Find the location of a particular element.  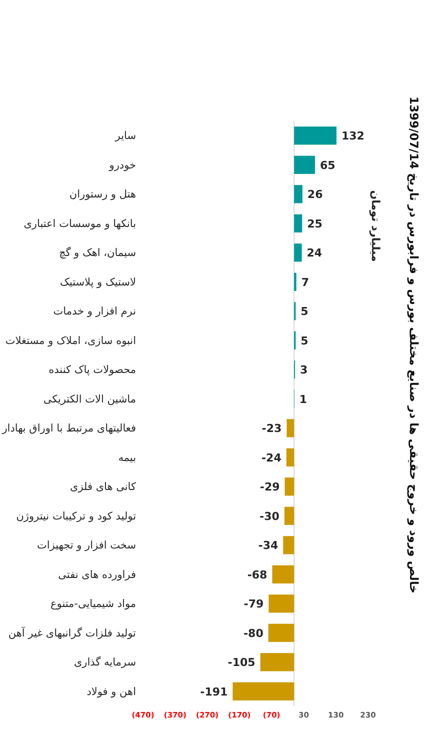

y-tick-label: بانکها و موسسات اعتباری is located at coordinates (80, 224).